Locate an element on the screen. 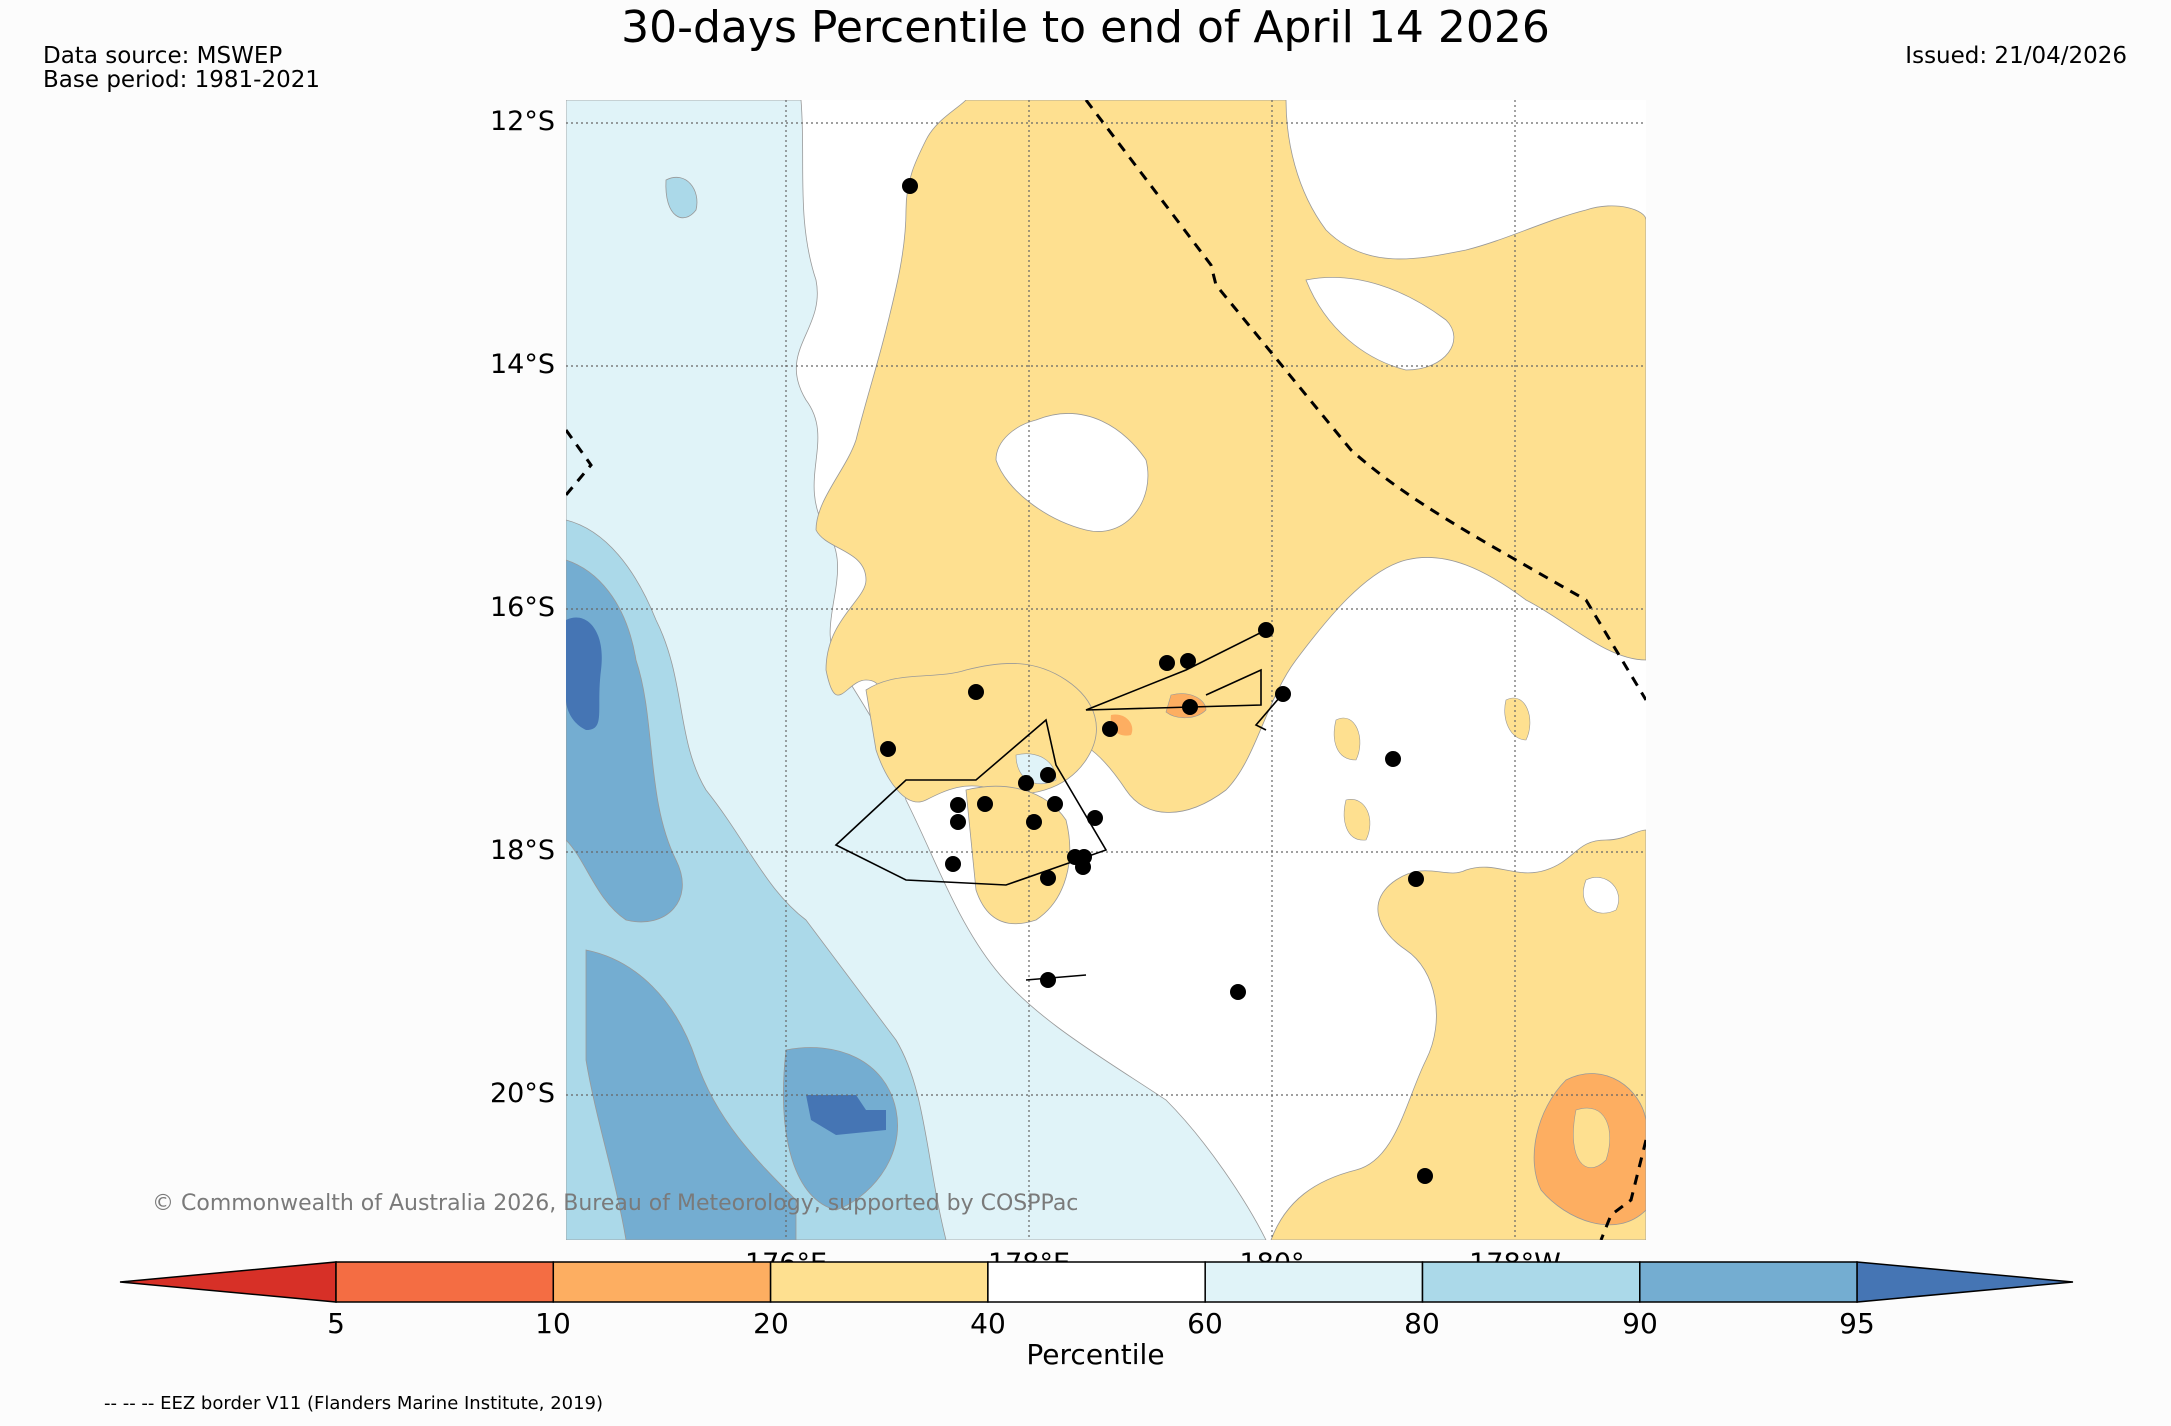 This screenshot has height=1426, width=2171. data-source: Data source: MSWEP is located at coordinates (163, 56).